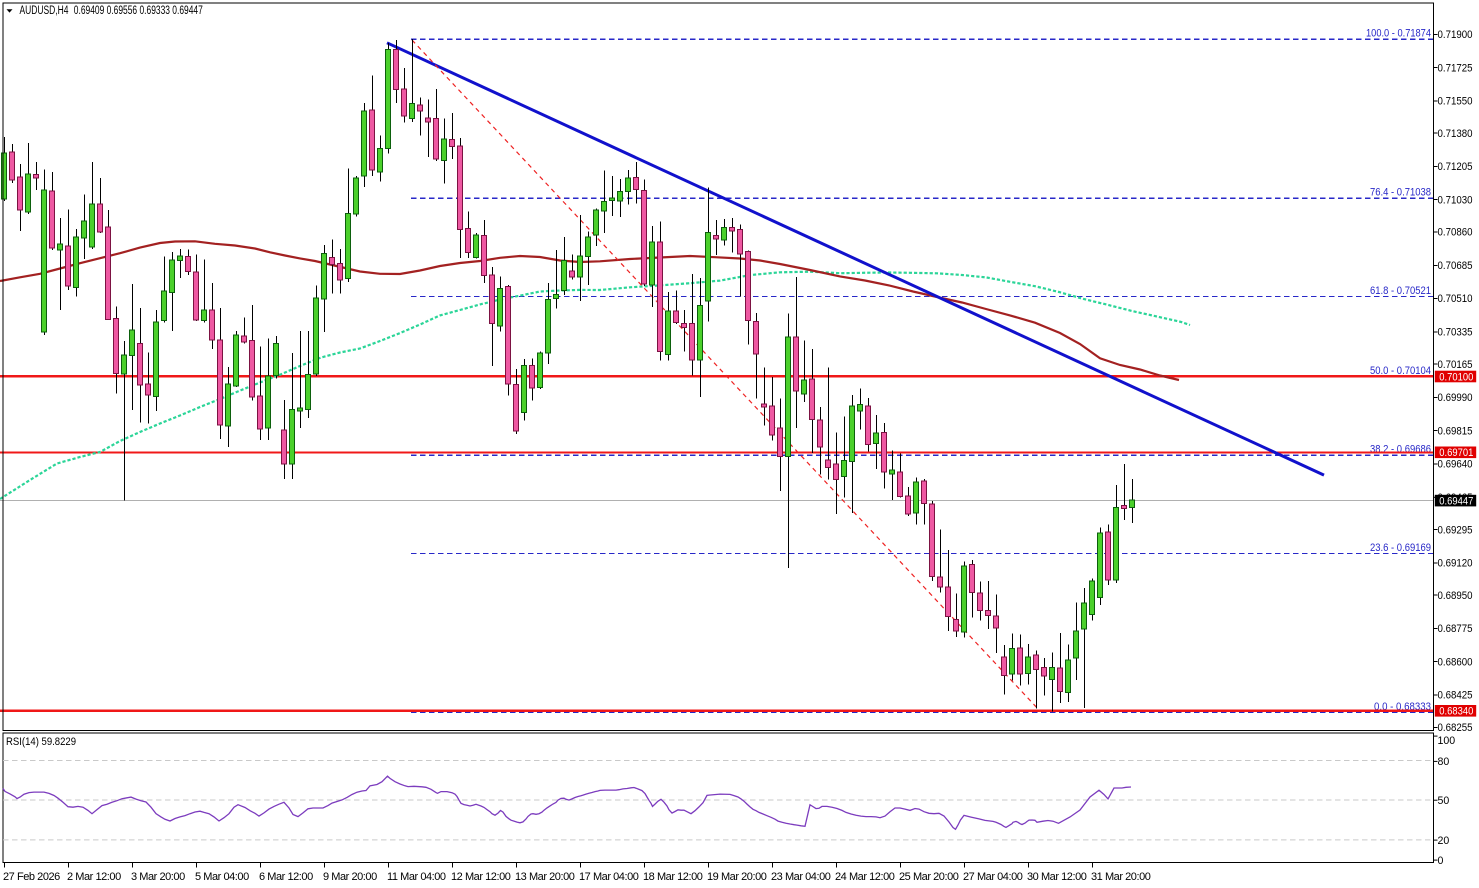 Image resolution: width=1479 pixels, height=888 pixels. Describe the element at coordinates (737, 877) in the screenshot. I see `svg-text: 19 Mar 20:00` at that location.